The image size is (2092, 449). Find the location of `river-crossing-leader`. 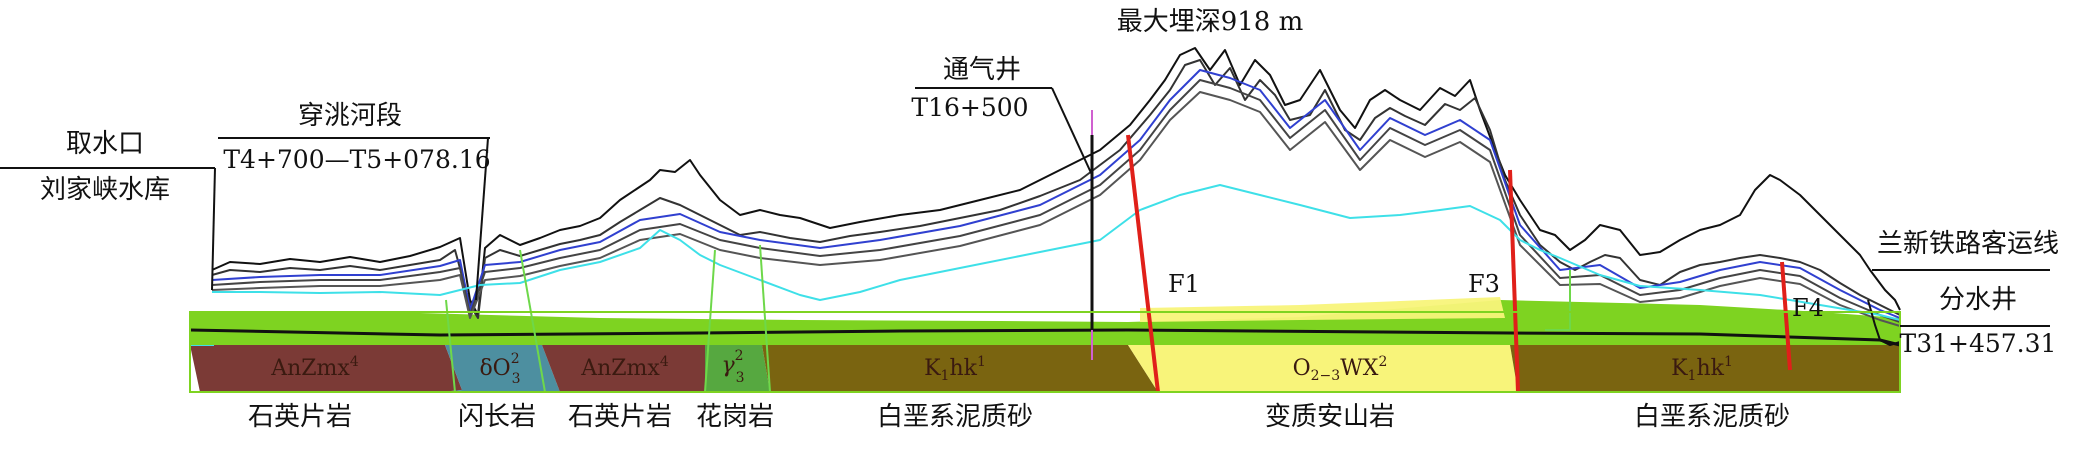

river-crossing-leader is located at coordinates (482, 219).